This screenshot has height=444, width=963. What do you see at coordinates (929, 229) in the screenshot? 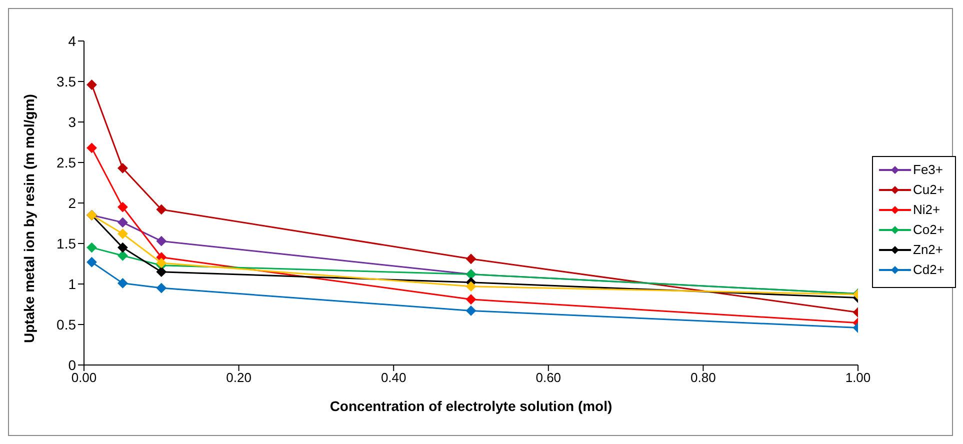
I see `legend-label: Co2+` at bounding box center [929, 229].